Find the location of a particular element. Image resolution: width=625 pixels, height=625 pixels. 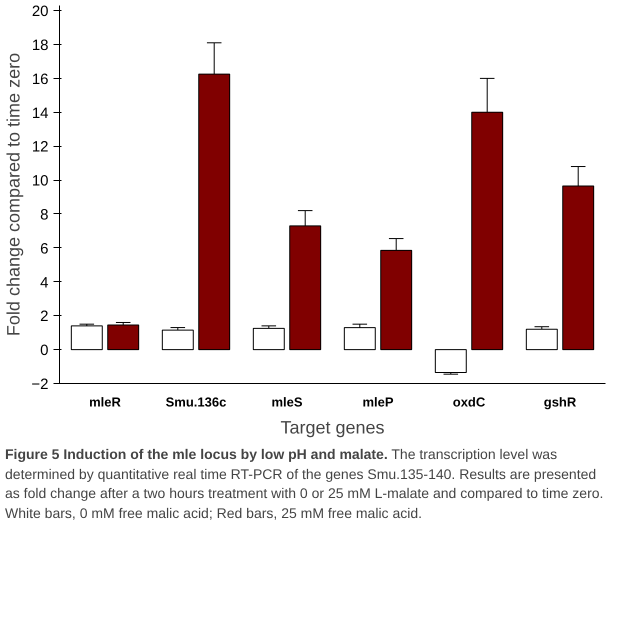

y-tick-label: 10 is located at coordinates (40, 181).